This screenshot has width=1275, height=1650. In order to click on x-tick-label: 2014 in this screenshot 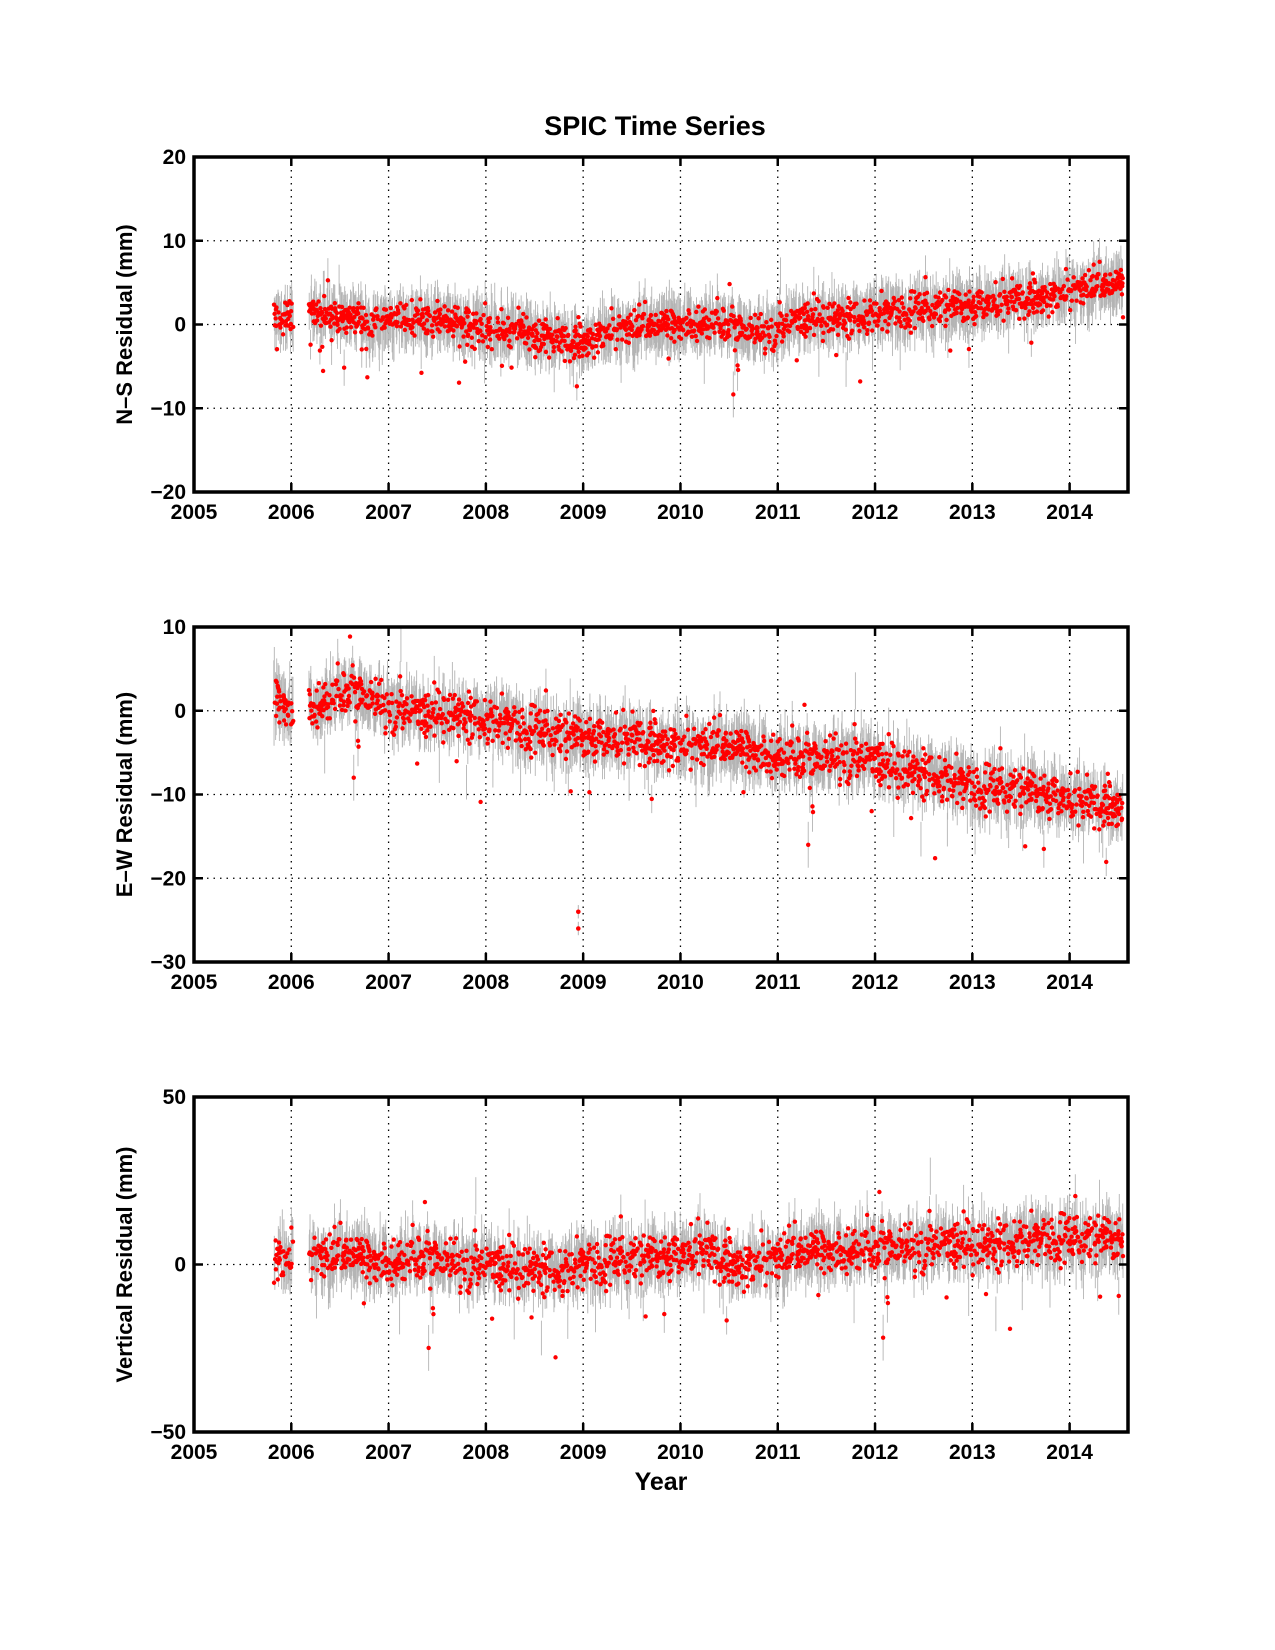, I will do `click(1069, 512)`.